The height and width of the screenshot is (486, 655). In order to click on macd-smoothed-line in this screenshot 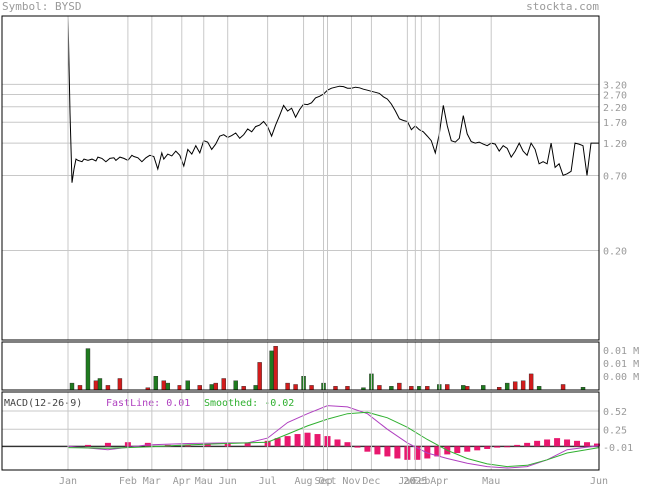, I will do `click(333, 439)`.